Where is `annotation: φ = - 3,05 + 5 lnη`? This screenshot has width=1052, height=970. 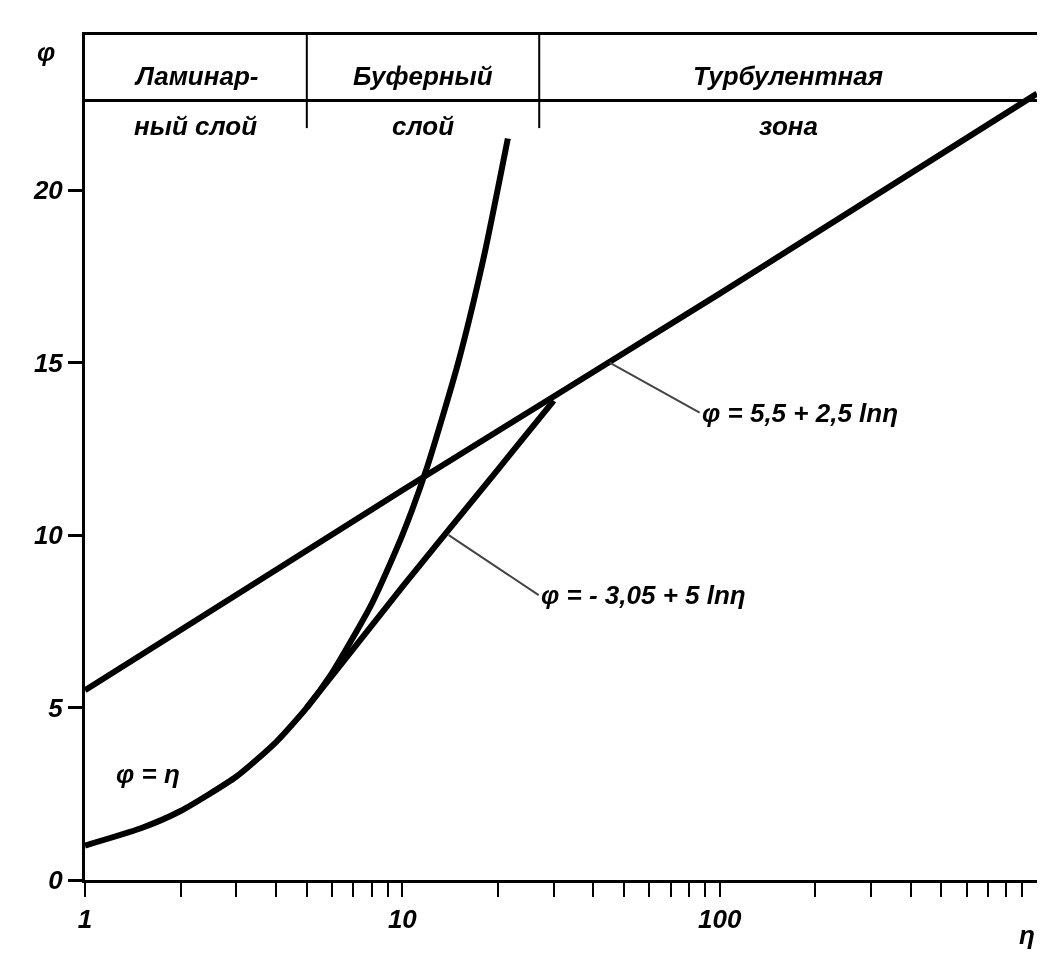
annotation: φ = - 3,05 + 5 lnη is located at coordinates (643, 595).